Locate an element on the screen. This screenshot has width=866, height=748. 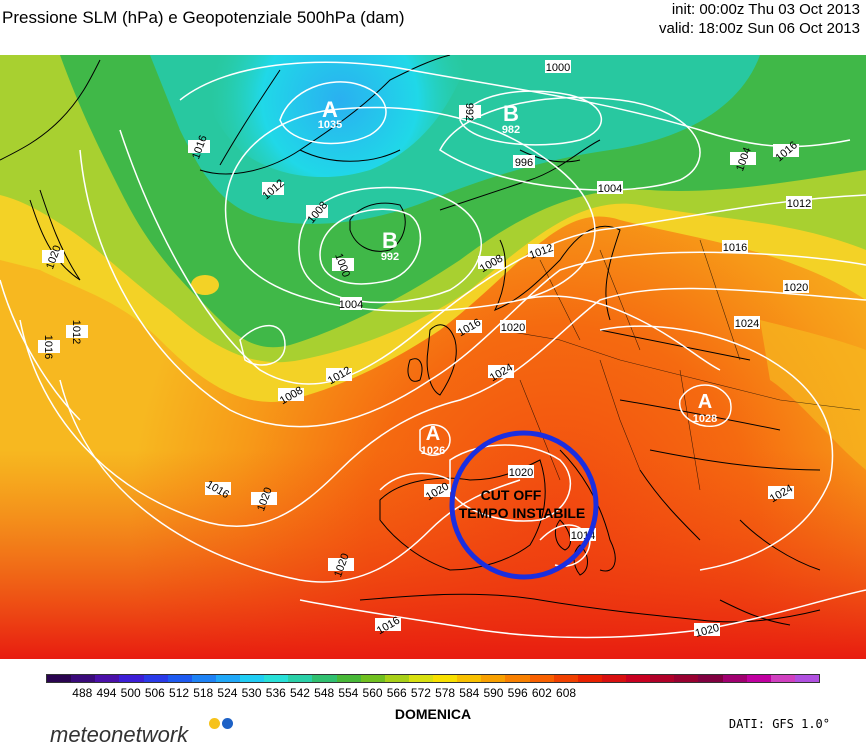
isobar-label-text: 992 is located at coordinates (469, 112).